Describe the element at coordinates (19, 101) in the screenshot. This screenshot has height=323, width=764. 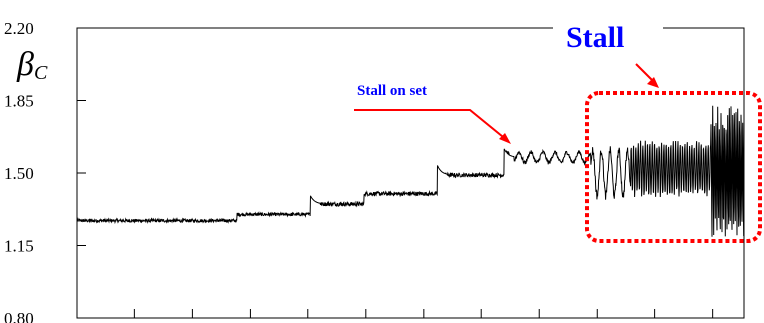
I see `y-tick-label: 1.85` at that location.